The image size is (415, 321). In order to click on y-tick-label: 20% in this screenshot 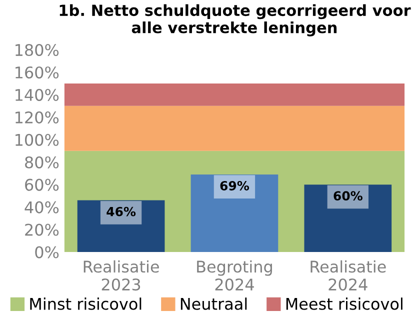, I will do `click(42, 230)`.